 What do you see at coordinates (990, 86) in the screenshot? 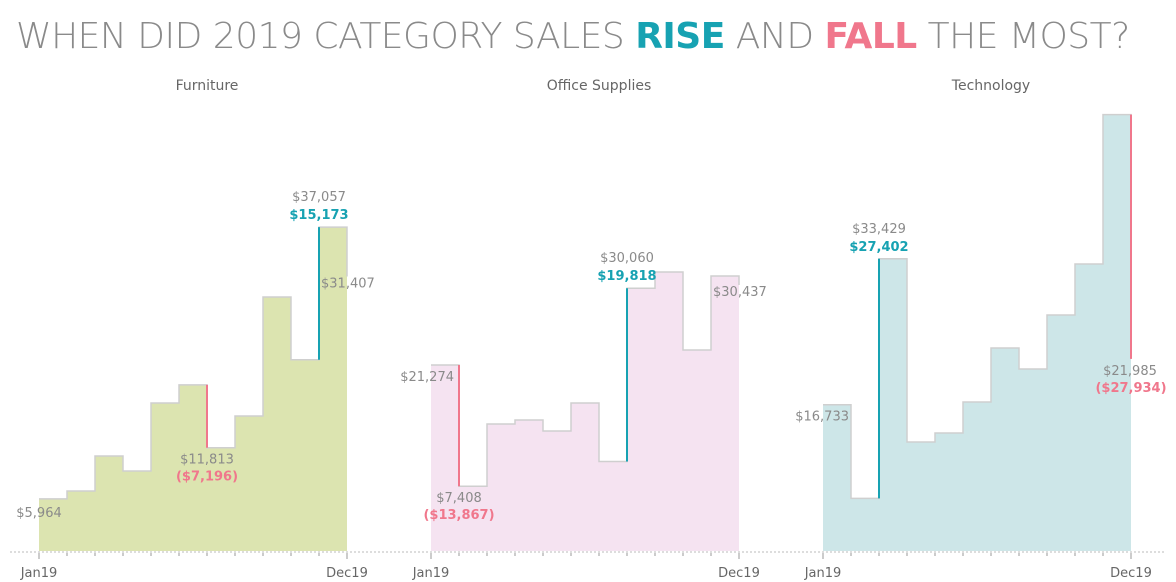
I see `panel-title: Technology` at bounding box center [990, 86].